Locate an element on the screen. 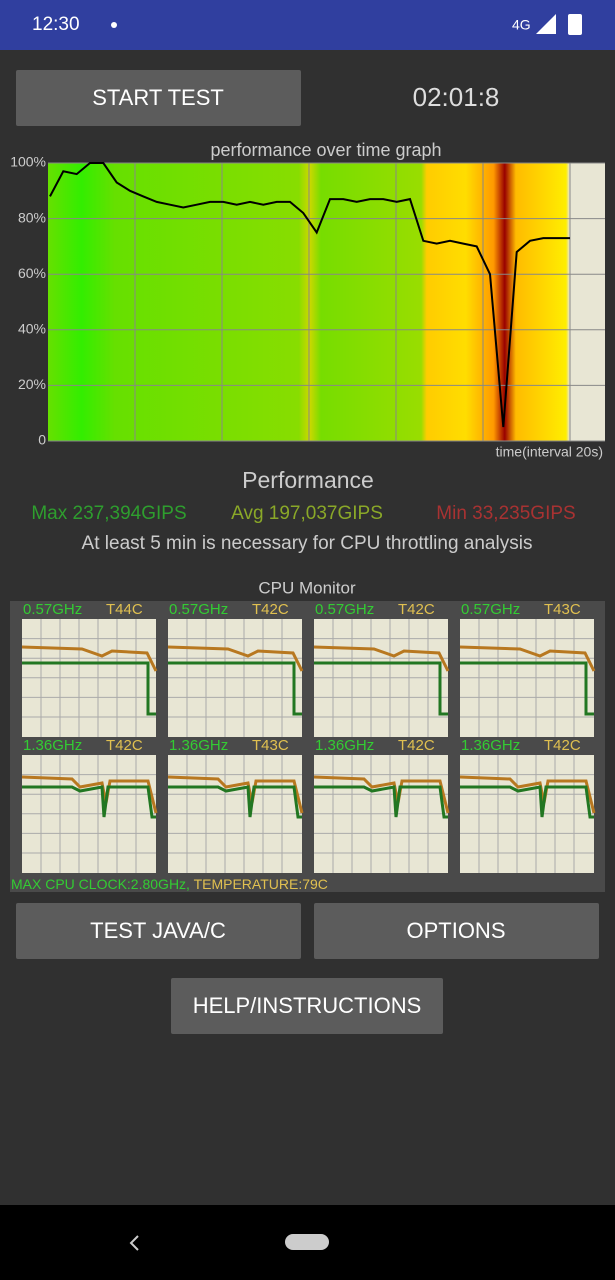  home-button is located at coordinates (307, 1242).